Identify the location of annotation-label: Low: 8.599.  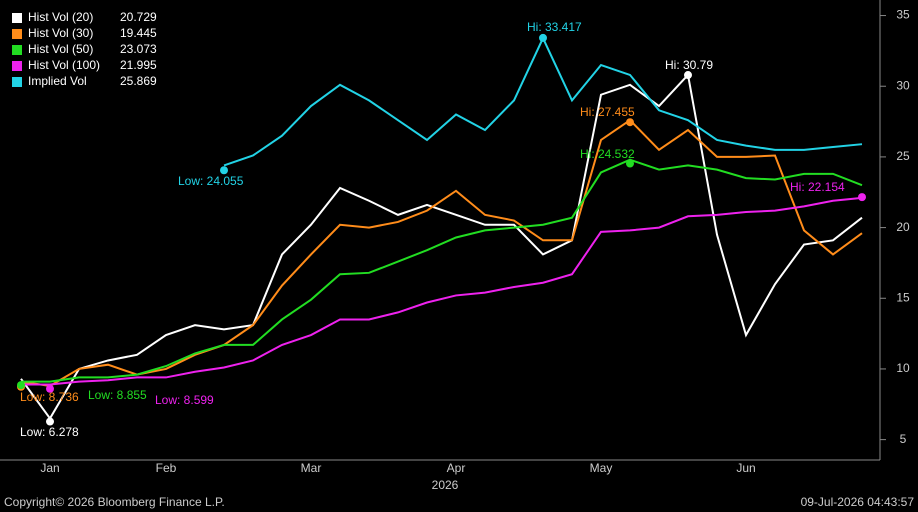
(184, 400).